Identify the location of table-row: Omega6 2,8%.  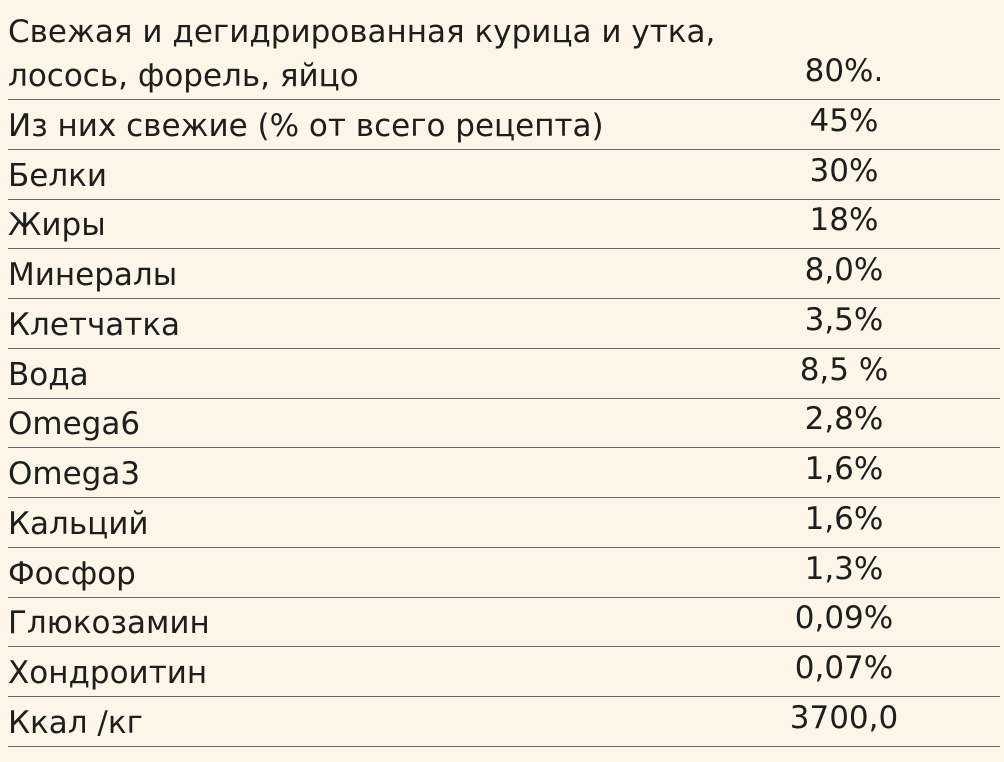
(504, 424).